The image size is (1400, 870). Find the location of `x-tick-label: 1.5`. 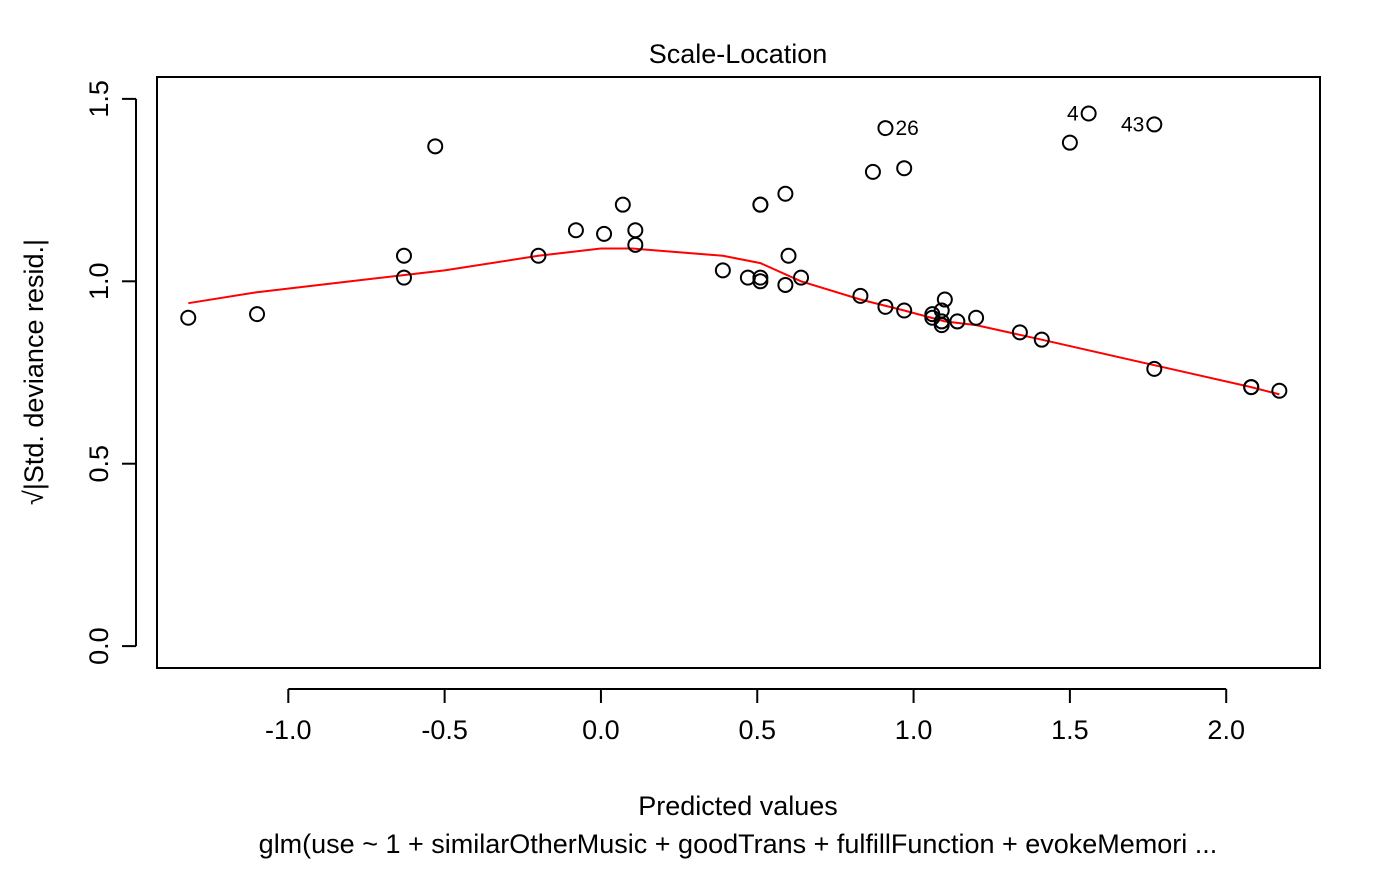

x-tick-label: 1.5 is located at coordinates (1070, 730).